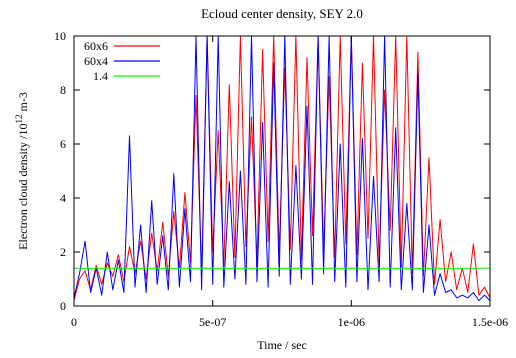 This screenshot has height=358, width=516. I want to click on x-tick-label: 1.5e-06, so click(490, 322).